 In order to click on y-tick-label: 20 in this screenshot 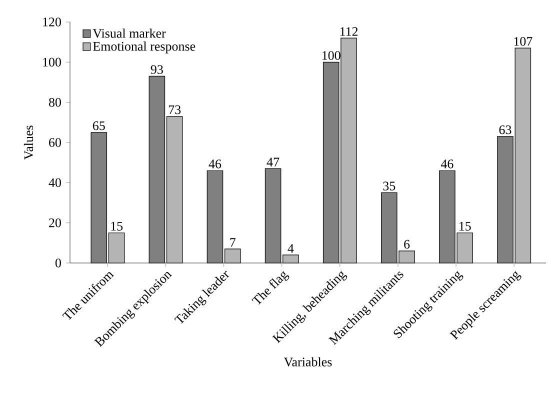, I will do `click(55, 223)`.